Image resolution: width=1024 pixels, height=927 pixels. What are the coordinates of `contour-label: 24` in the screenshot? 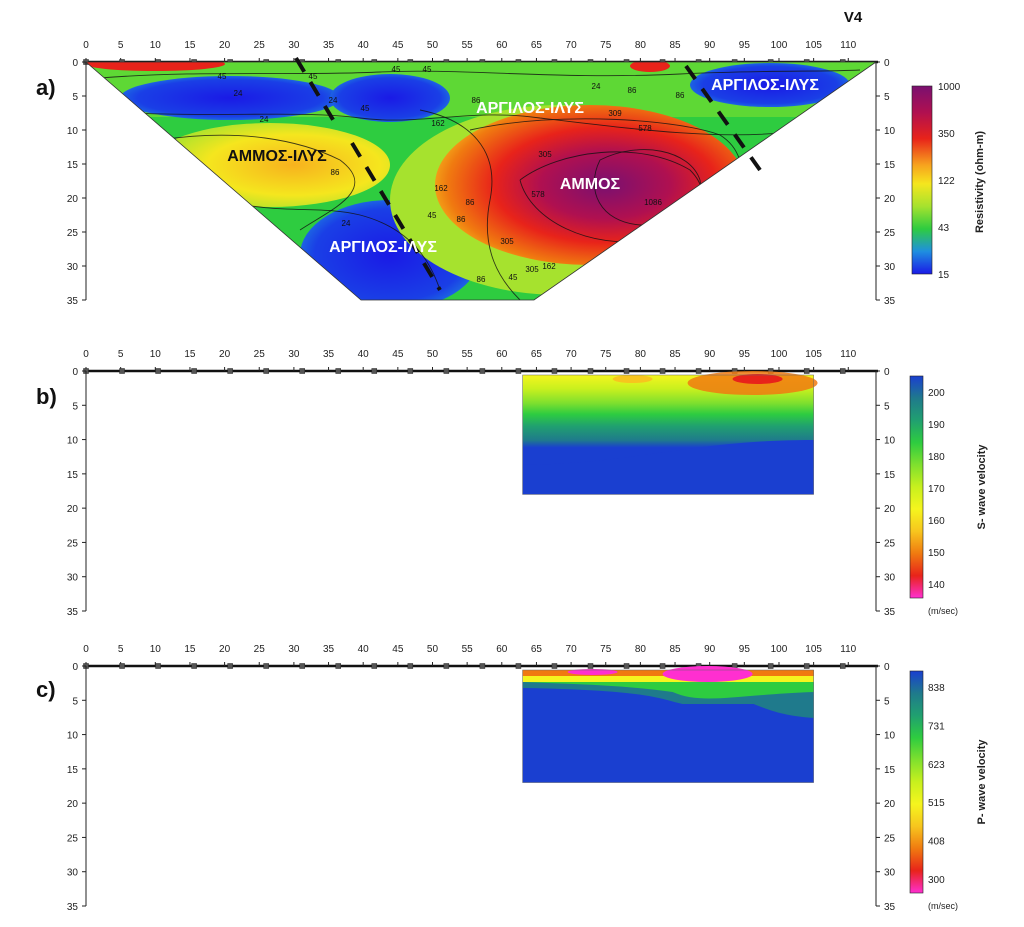 It's located at (238, 93).